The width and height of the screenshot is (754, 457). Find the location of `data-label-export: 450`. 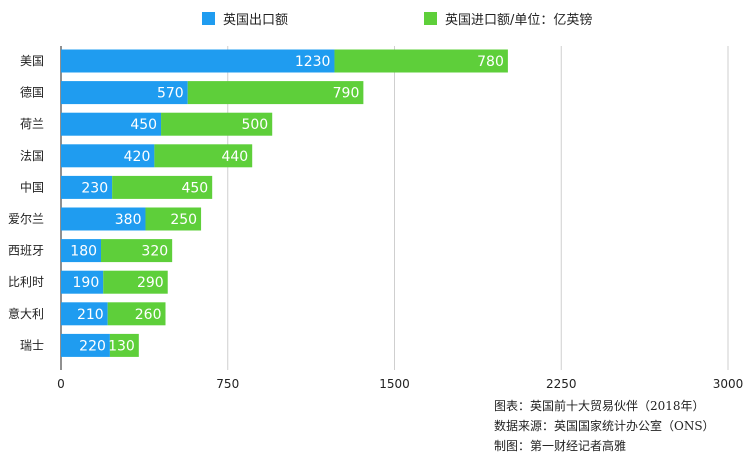

data-label-export: 450 is located at coordinates (143, 125).